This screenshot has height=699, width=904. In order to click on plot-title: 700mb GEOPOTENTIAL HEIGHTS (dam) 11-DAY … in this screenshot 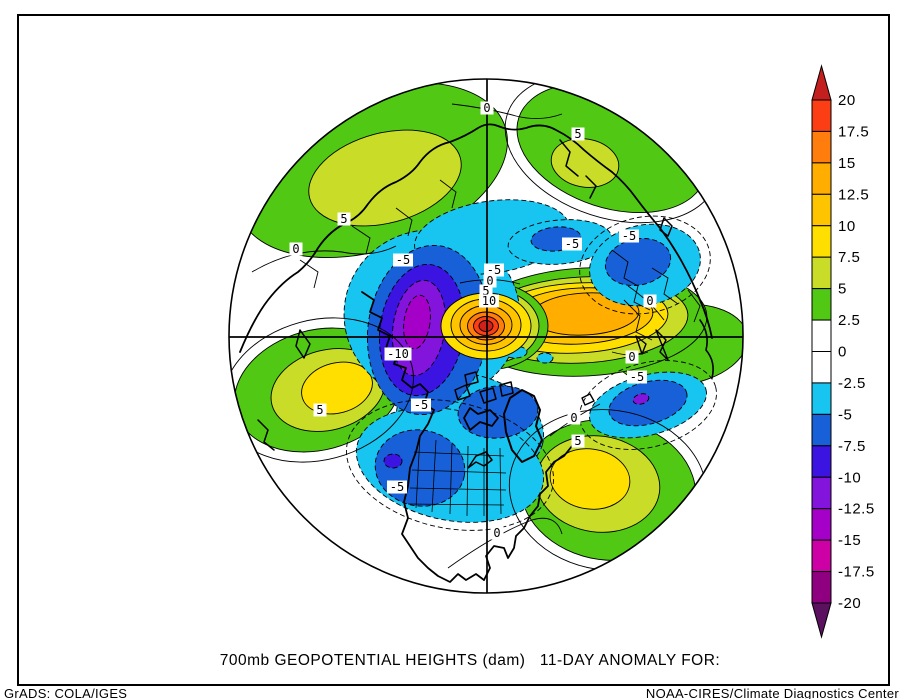, I will do `click(470, 658)`.